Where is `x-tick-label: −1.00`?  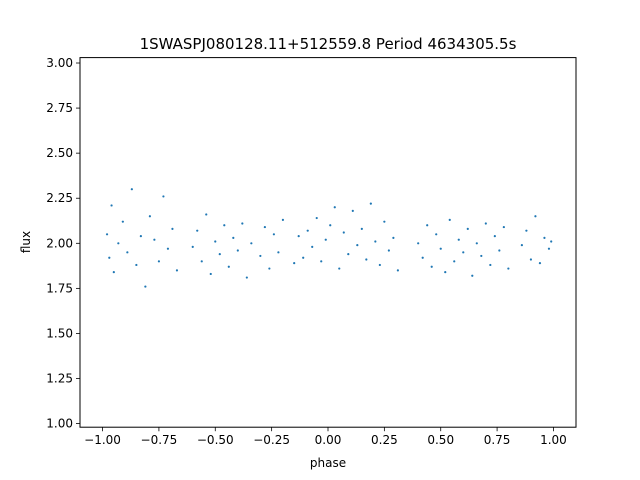
x-tick-label: −1.00 is located at coordinates (102, 440).